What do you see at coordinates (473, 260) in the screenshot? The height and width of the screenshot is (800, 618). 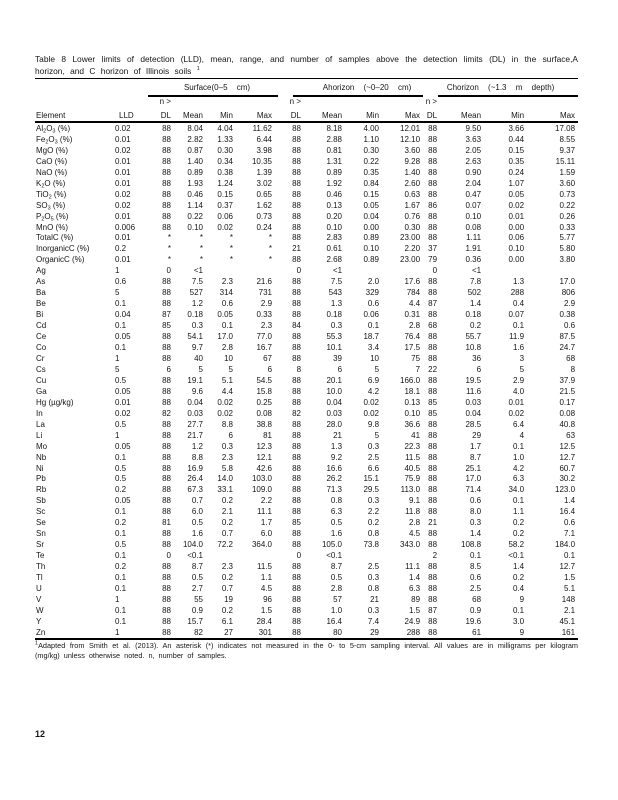 I see `value-cell: 0.36` at bounding box center [473, 260].